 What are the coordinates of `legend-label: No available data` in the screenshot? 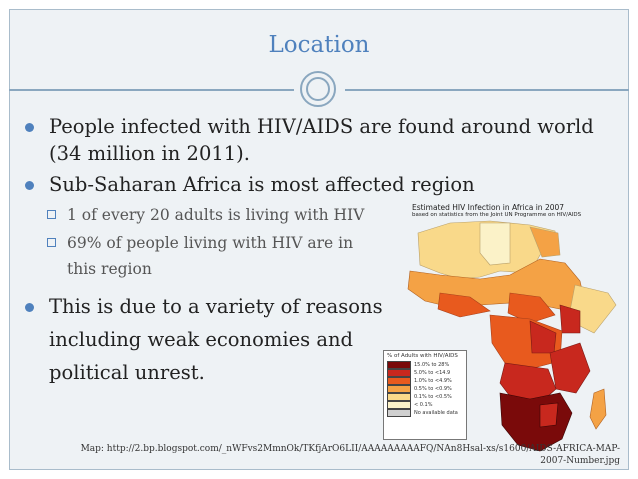 It's located at (436, 413).